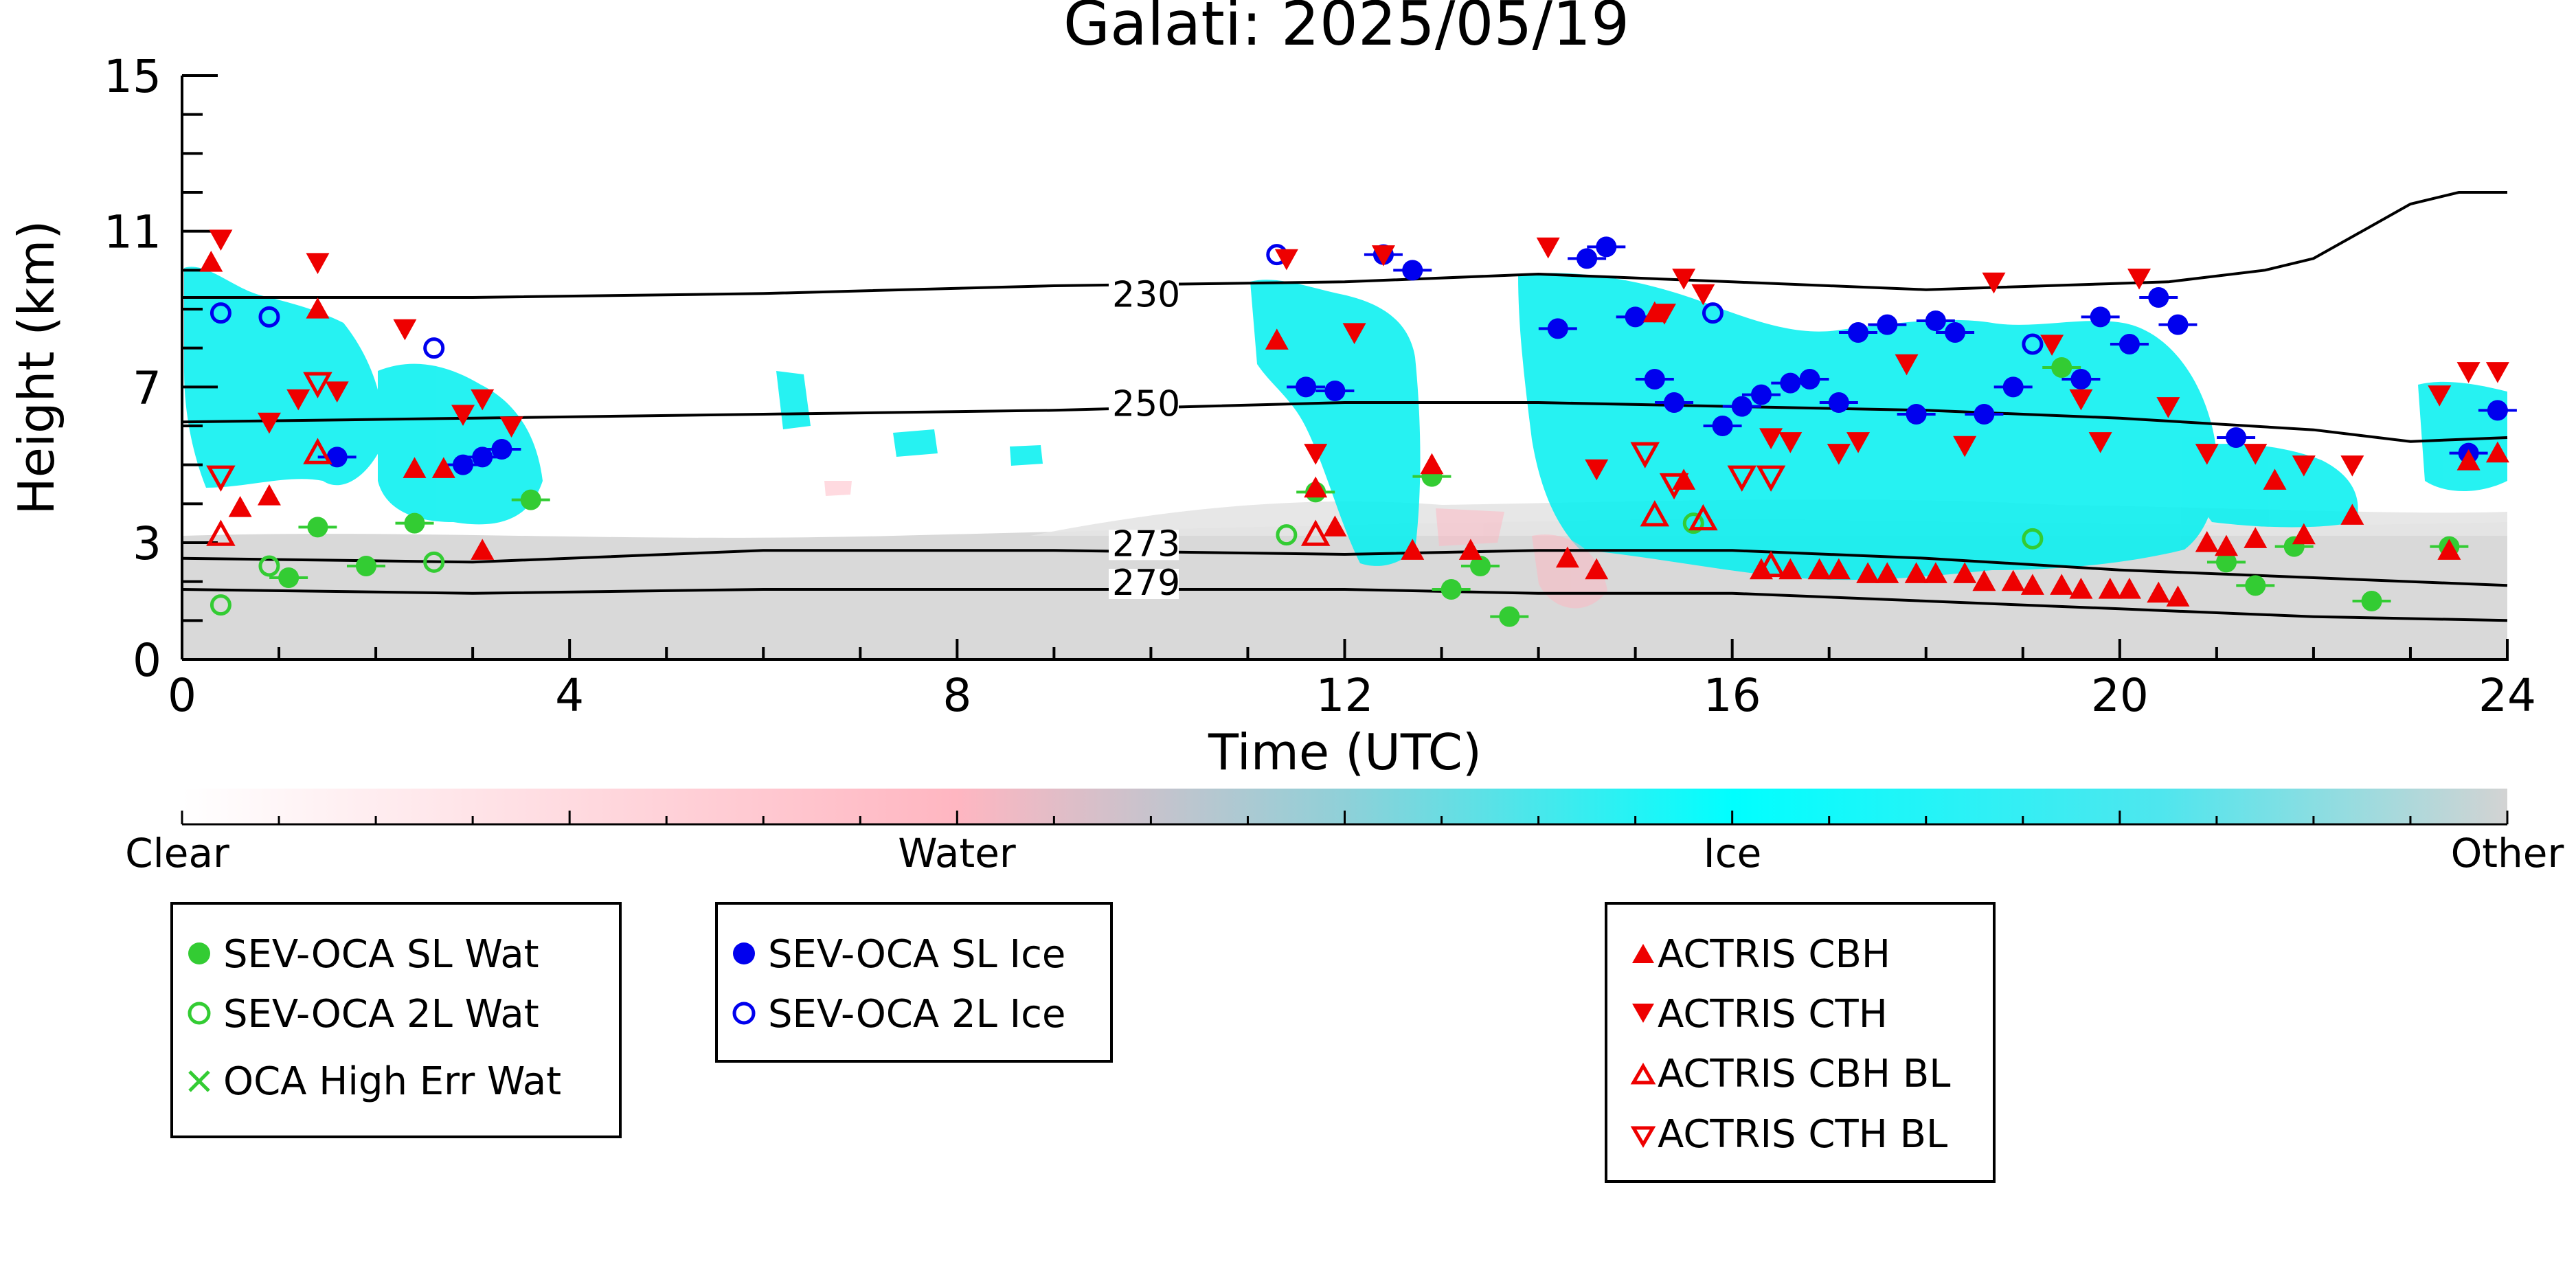  Describe the element at coordinates (1470, 527) in the screenshot. I see `water-patch-b` at that location.